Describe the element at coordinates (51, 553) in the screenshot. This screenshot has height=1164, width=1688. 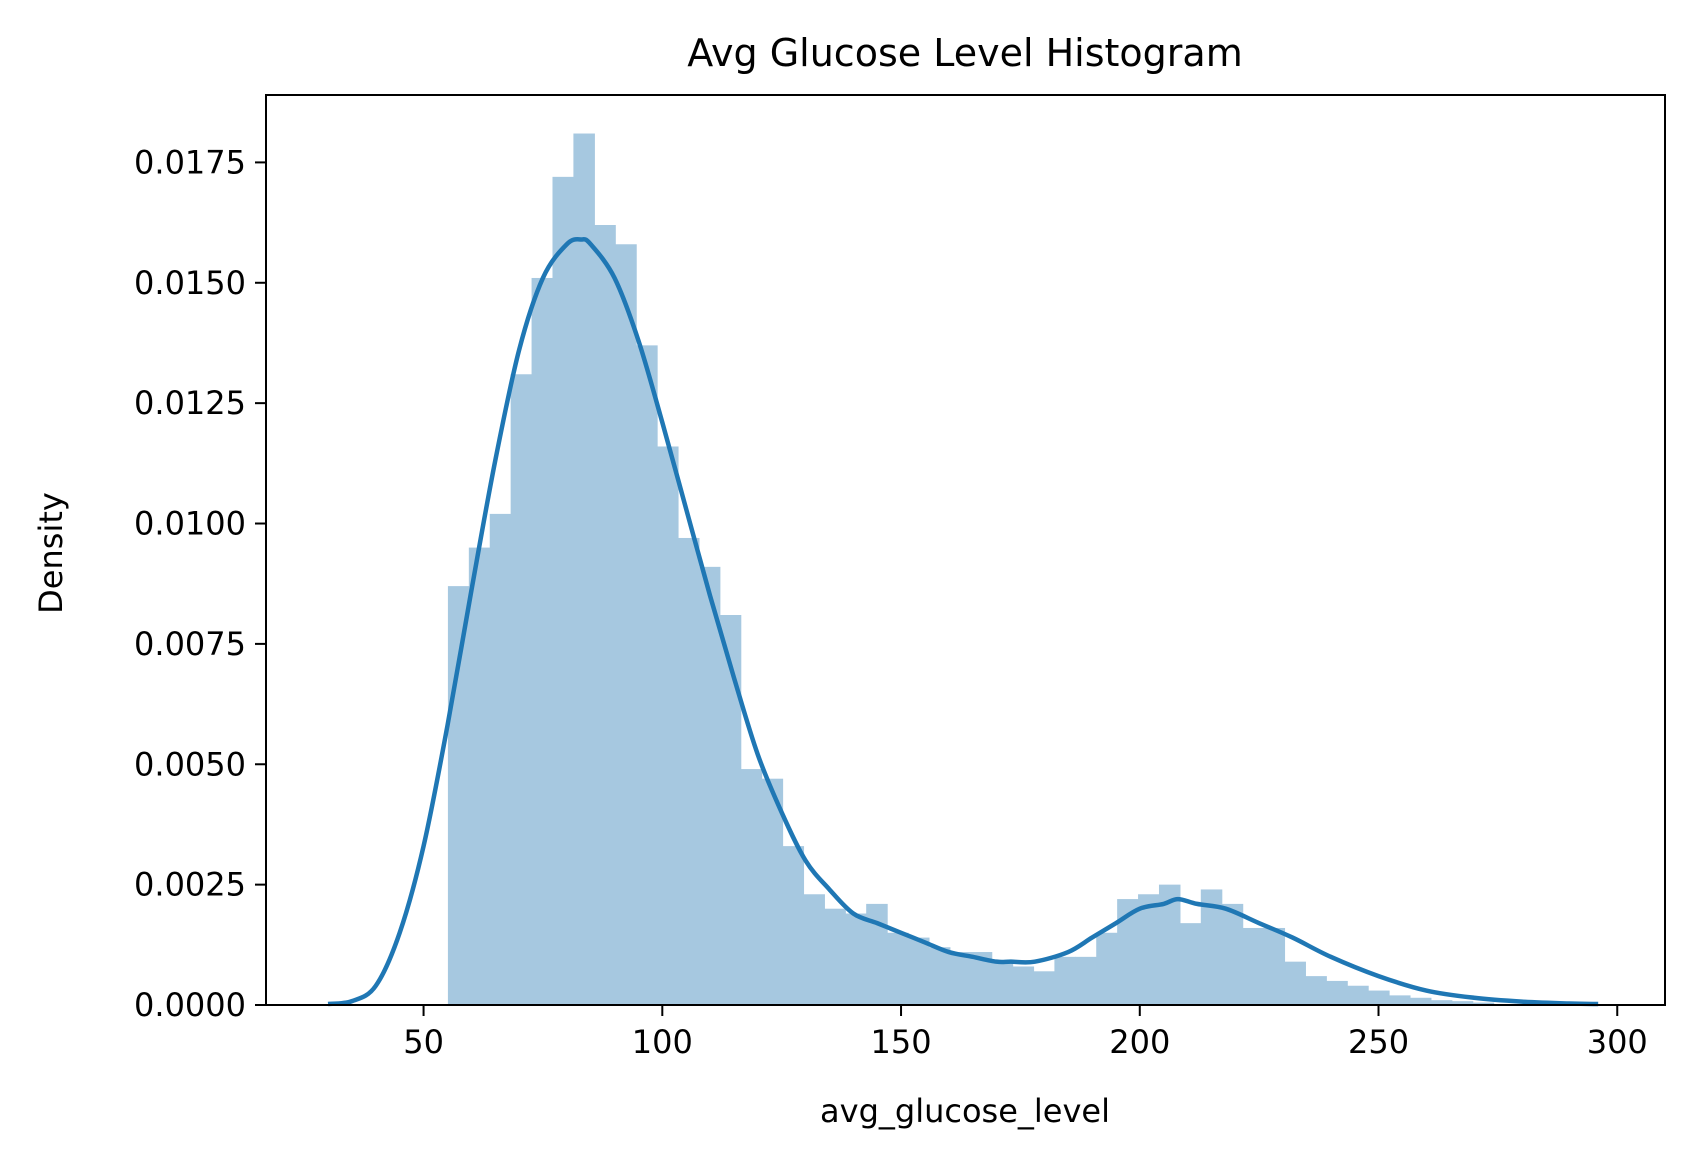
I see `y-axis-title: Density` at that location.